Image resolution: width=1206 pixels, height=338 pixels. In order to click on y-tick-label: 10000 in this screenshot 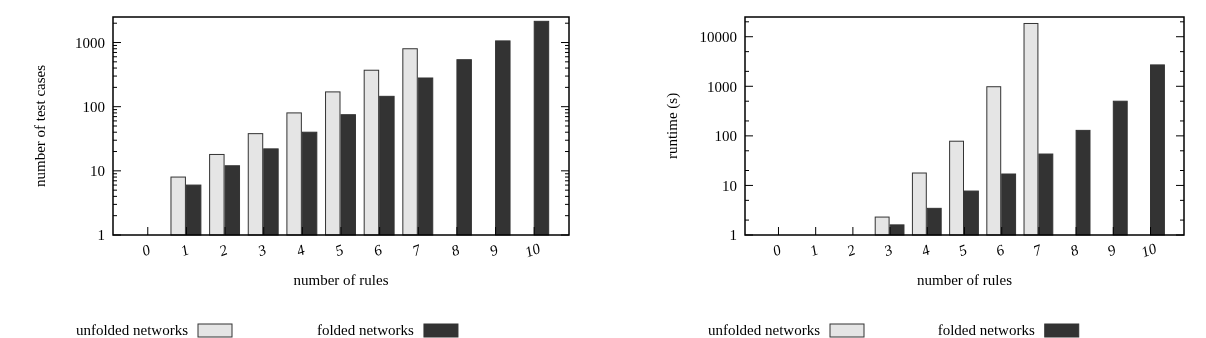, I will do `click(718, 36)`.